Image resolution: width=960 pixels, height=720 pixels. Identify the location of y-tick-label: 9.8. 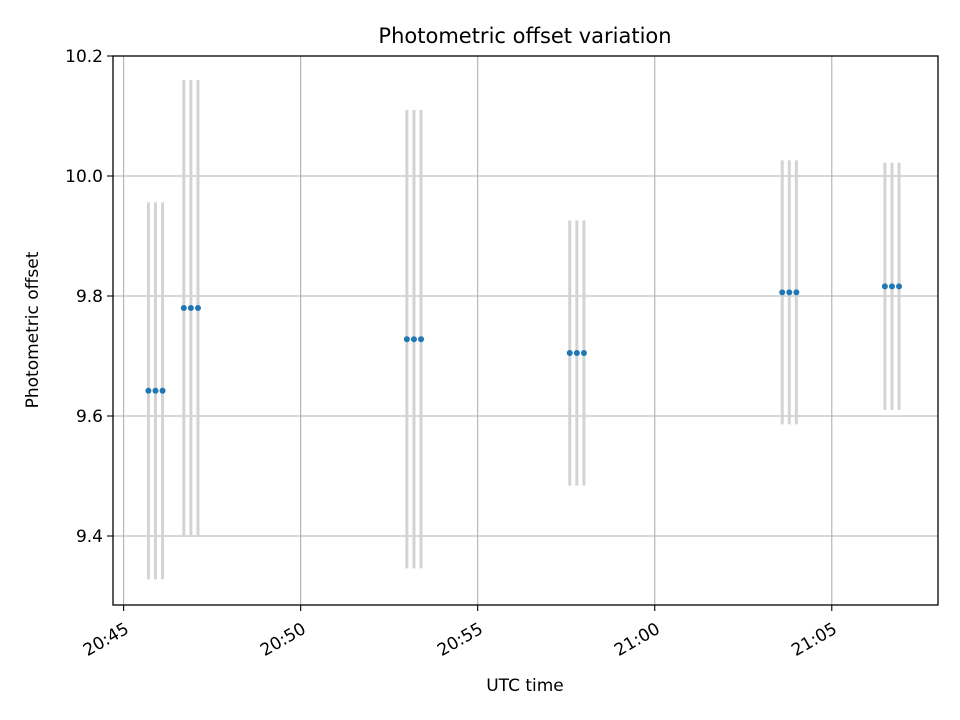
(89, 297).